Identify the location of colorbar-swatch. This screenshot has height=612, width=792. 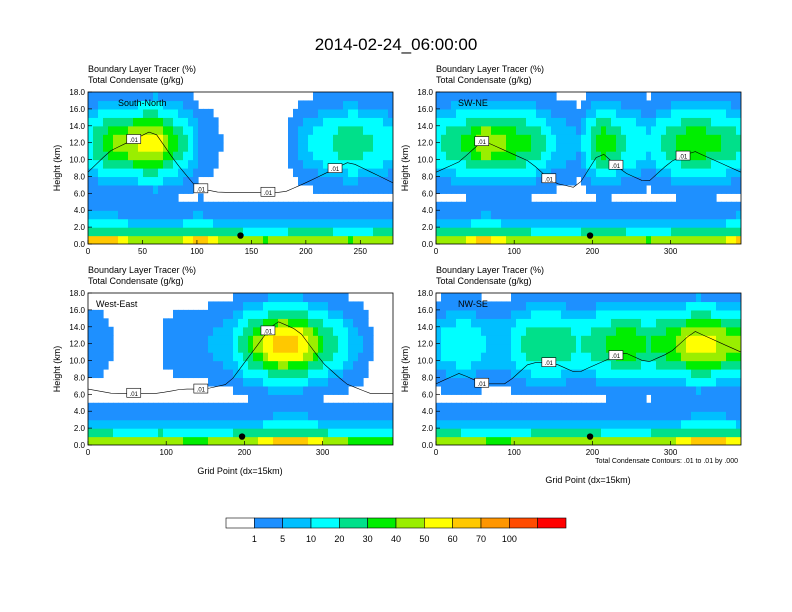
(523, 523).